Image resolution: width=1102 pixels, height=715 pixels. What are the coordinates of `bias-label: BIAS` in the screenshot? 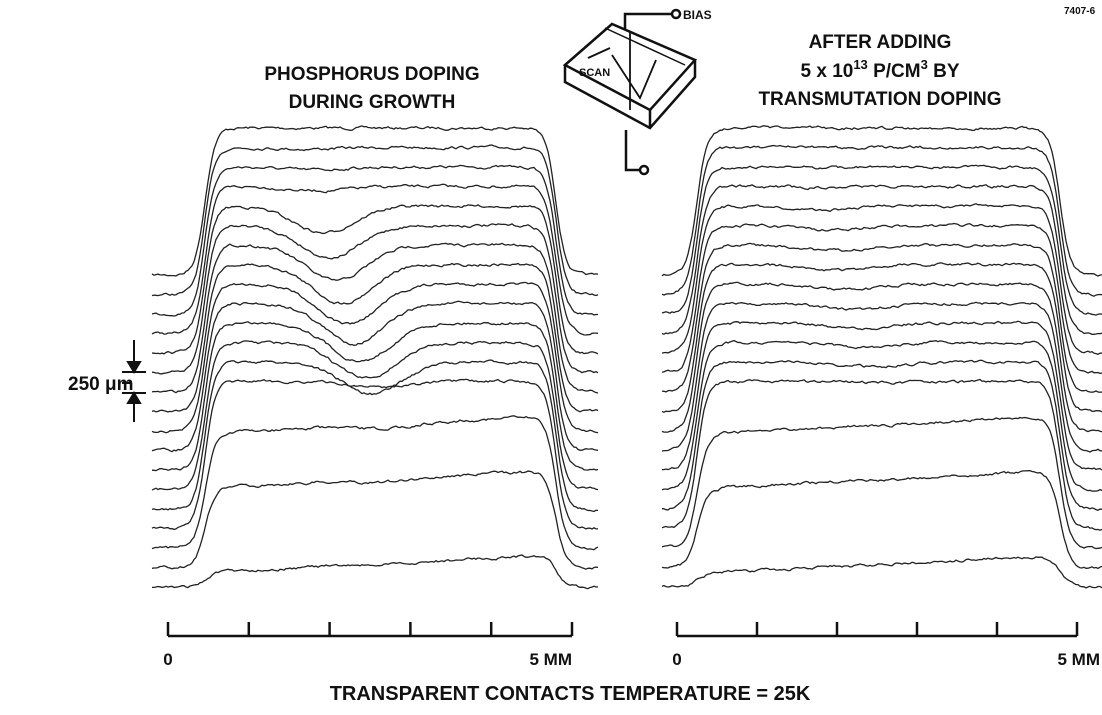 It's located at (697, 15).